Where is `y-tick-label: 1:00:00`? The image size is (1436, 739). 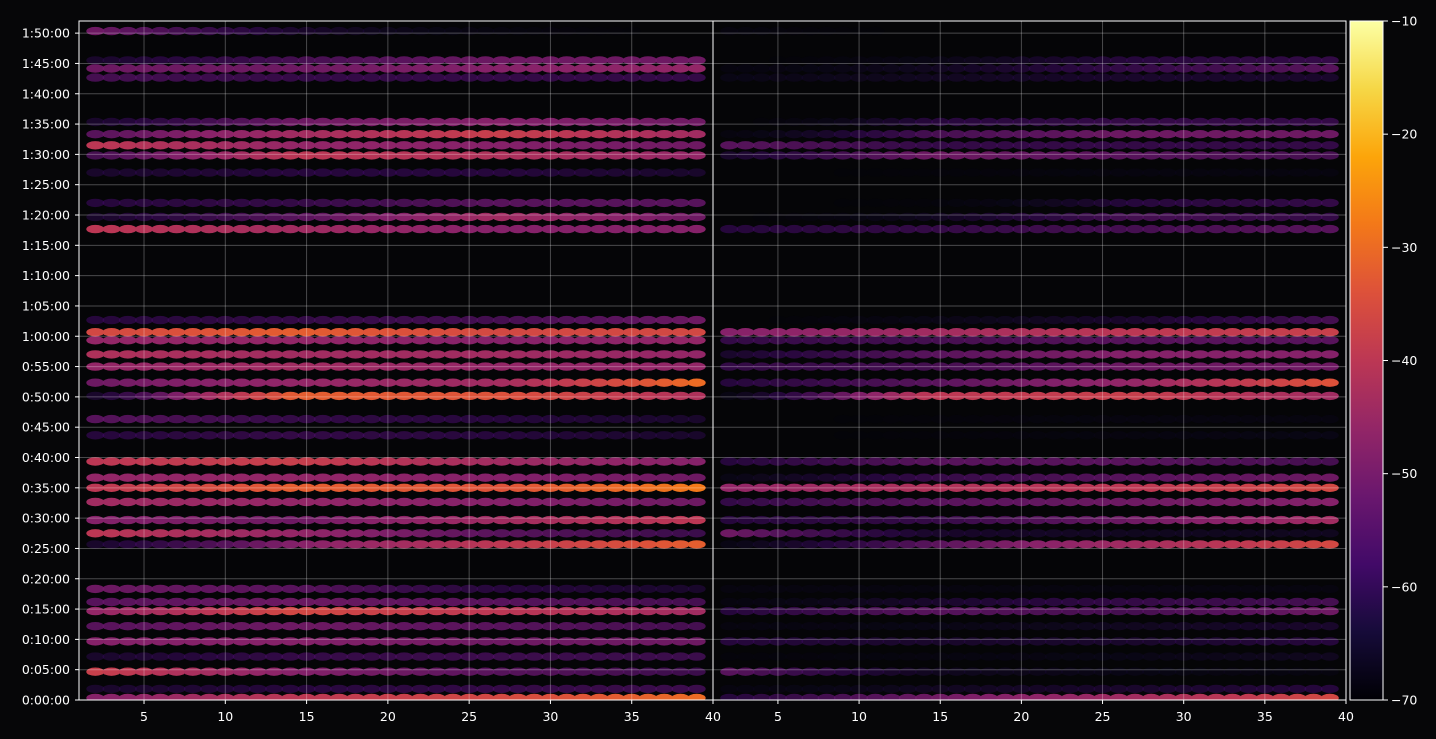 y-tick-label: 1:00:00 is located at coordinates (46, 336).